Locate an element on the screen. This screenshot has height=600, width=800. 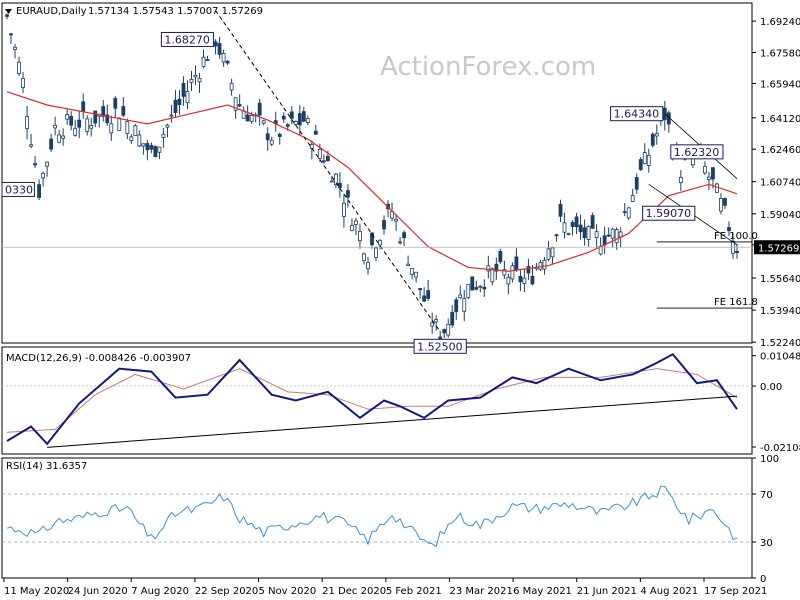
price-annotation: 1.59070 is located at coordinates (669, 213).